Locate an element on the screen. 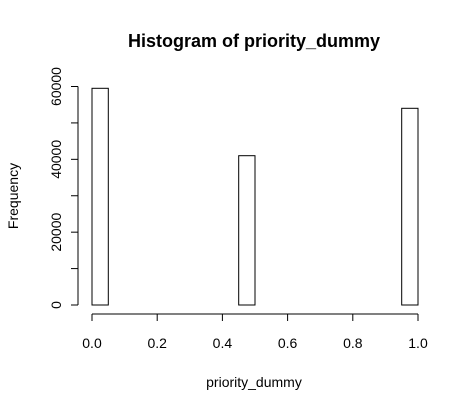  chart-title: Histogram of priority_dummy is located at coordinates (254, 41).